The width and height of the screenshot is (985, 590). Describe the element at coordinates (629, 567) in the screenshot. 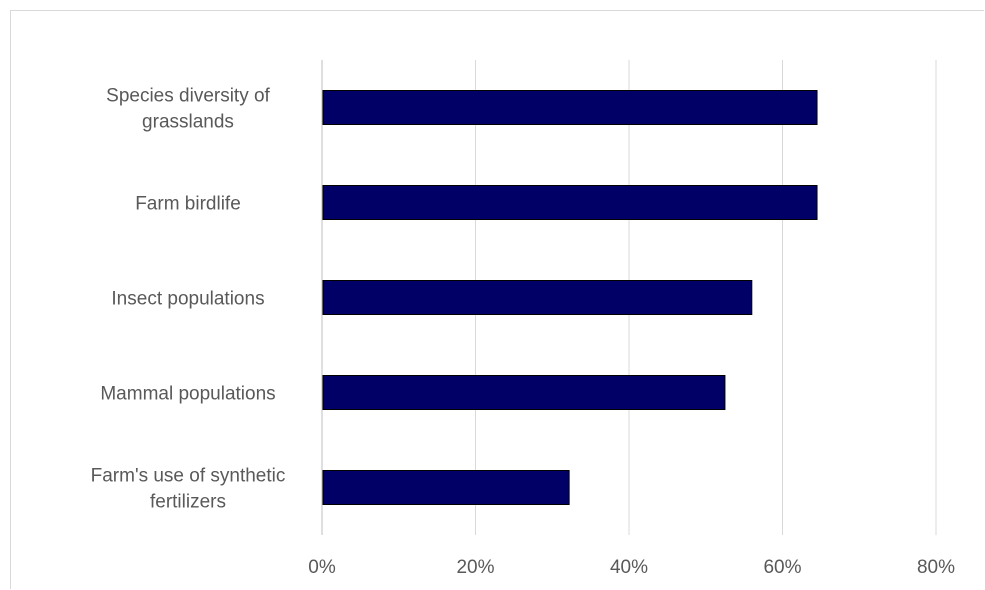

I see `x-tick-label: 40%` at that location.